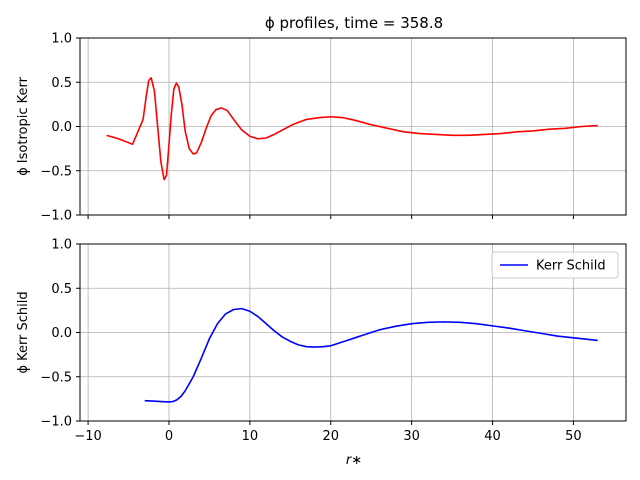 The width and height of the screenshot is (640, 480). I want to click on x-tick-label: 40, so click(492, 436).